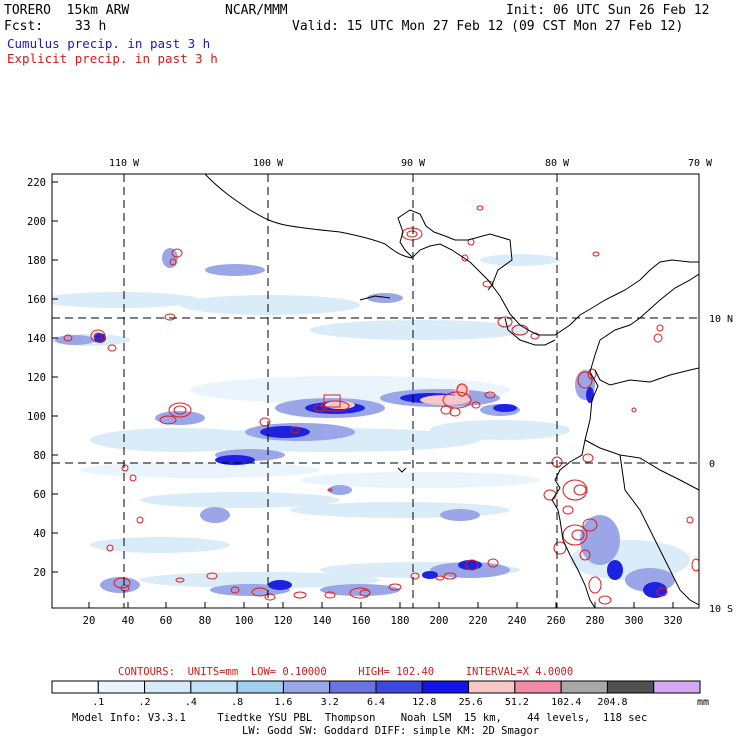 The image size is (740, 740). Describe the element at coordinates (703, 702) in the screenshot. I see `colorbar-units: mm` at that location.